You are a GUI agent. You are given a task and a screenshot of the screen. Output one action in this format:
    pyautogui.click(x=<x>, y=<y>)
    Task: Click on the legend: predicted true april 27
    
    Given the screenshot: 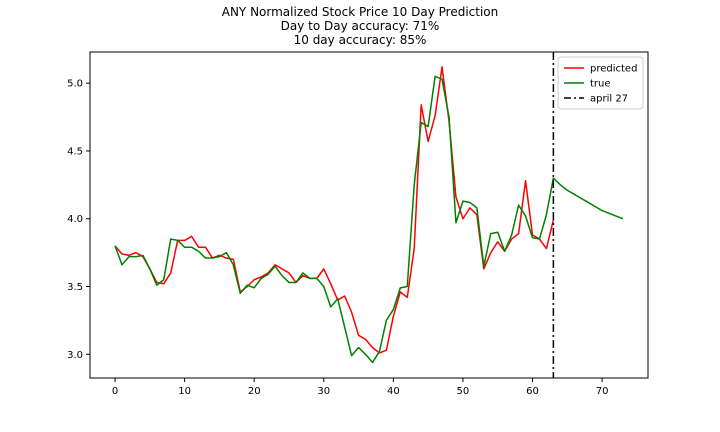 What is the action you would take?
    pyautogui.click(x=600, y=83)
    